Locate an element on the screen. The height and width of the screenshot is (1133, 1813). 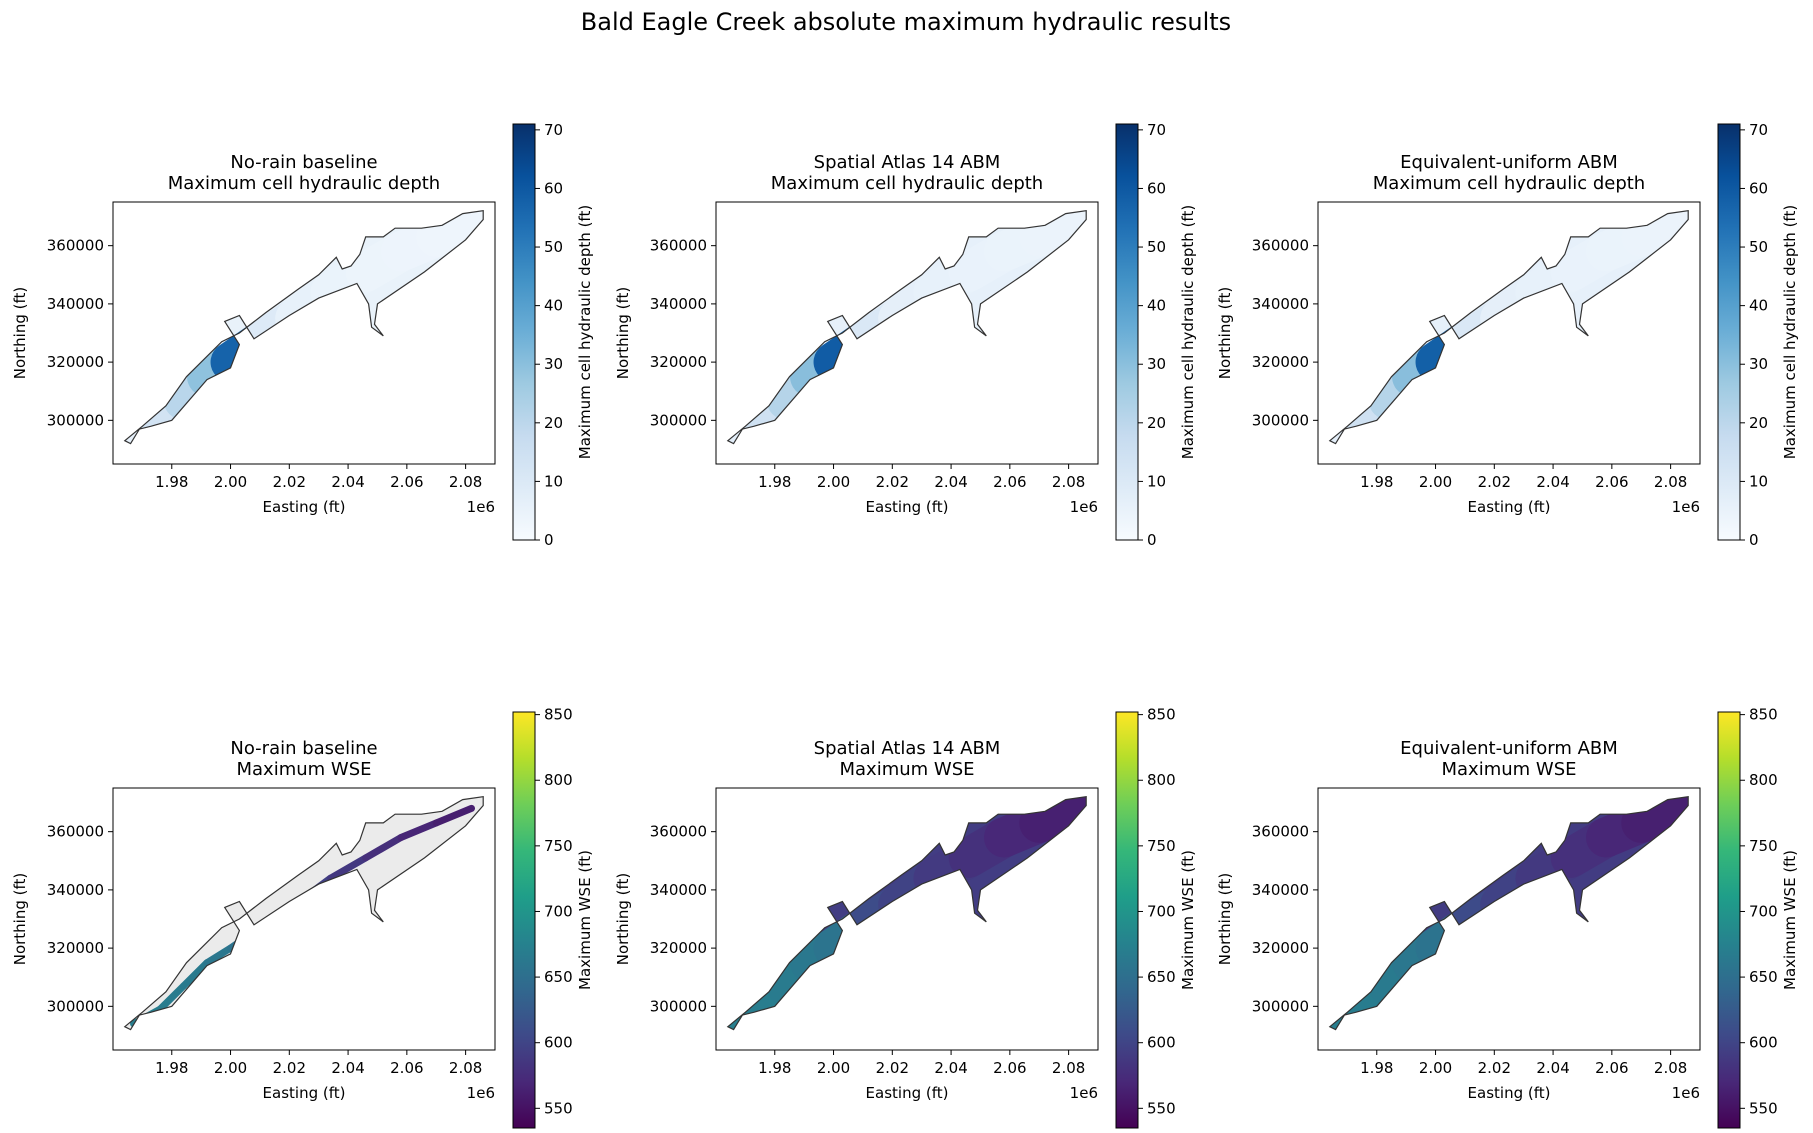
colorbar-label: Maximum cell hydraulic depth (ft) is located at coordinates (1188, 332).